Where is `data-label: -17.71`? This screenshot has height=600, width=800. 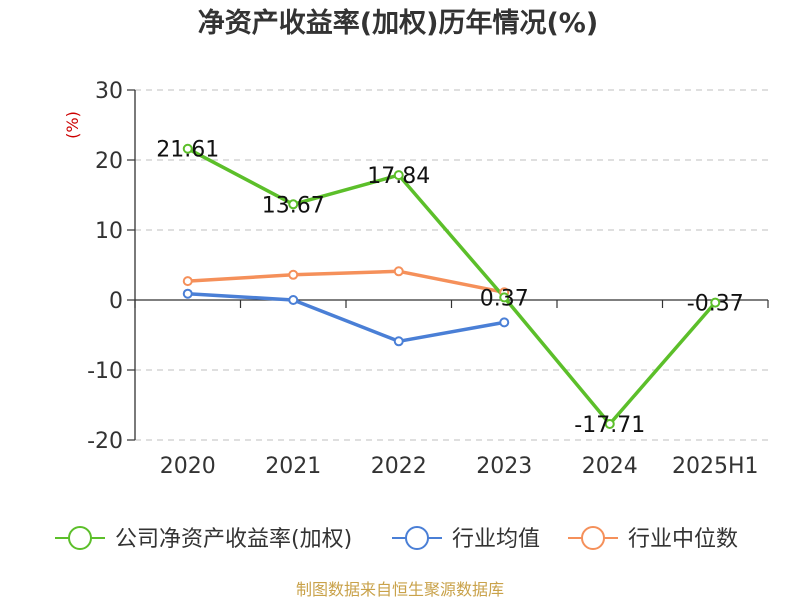 data-label: -17.71 is located at coordinates (609, 425).